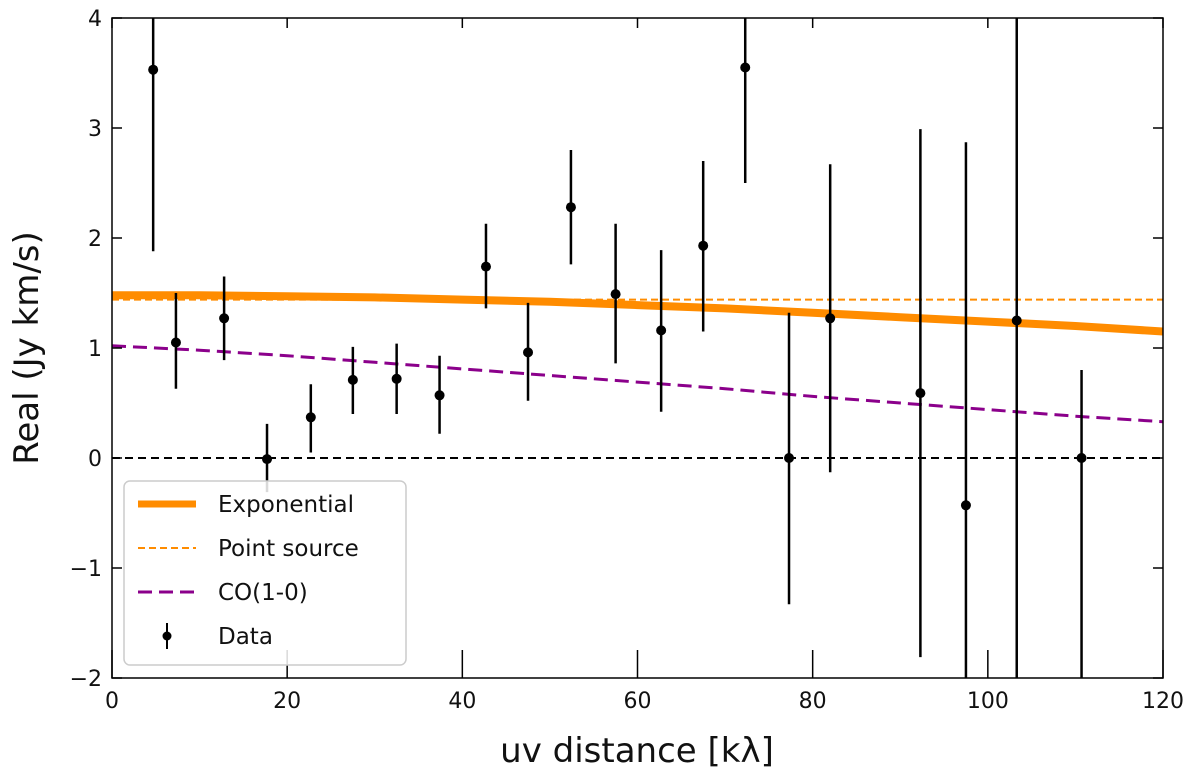  Describe the element at coordinates (813, 701) in the screenshot. I see `x-tick-label-4: 80` at that location.